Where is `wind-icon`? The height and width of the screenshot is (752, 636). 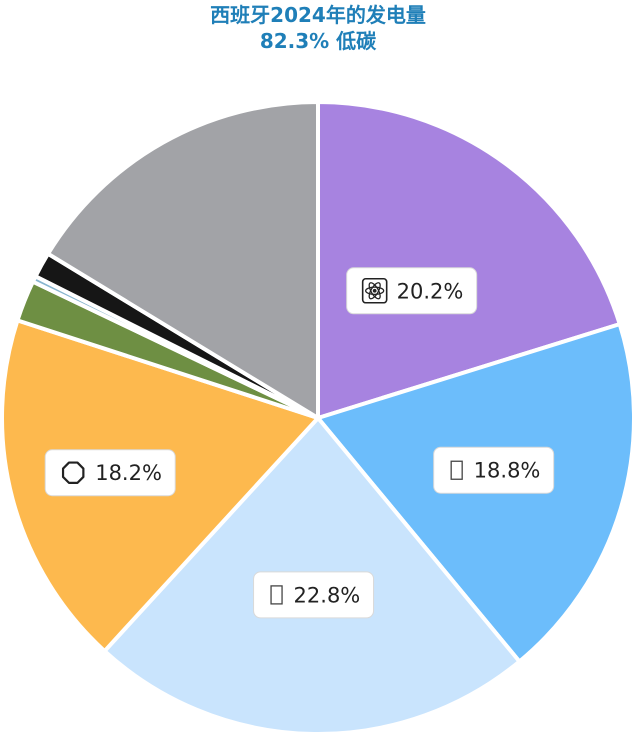 wind-icon is located at coordinates (456, 470).